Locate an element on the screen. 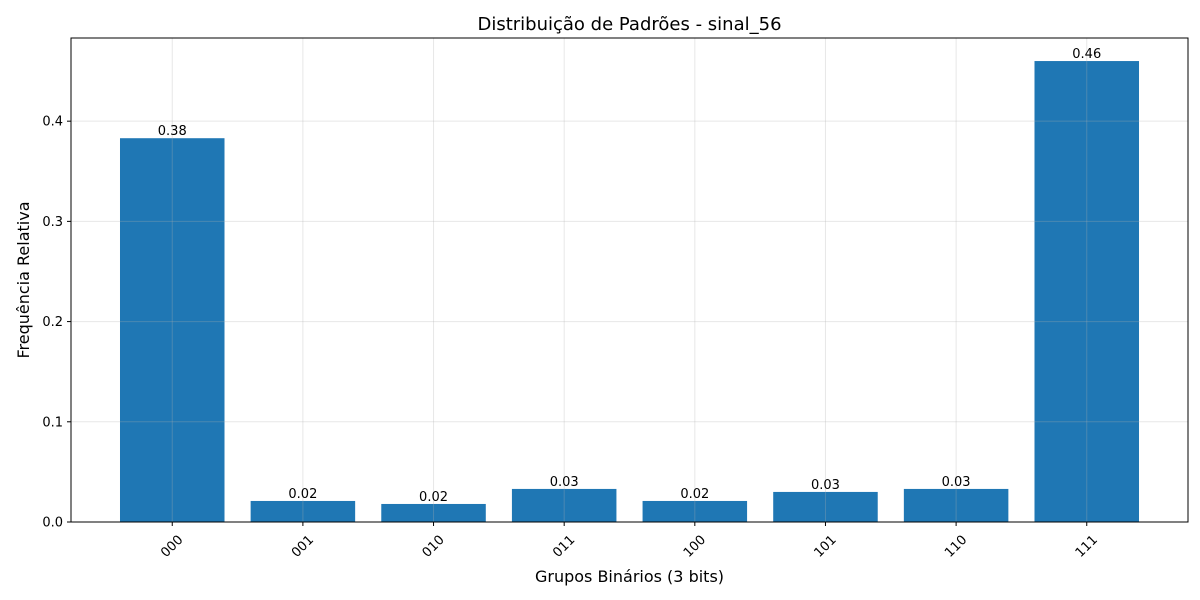 The image size is (1200, 600). y-tick-label: 0.1 is located at coordinates (52, 422).